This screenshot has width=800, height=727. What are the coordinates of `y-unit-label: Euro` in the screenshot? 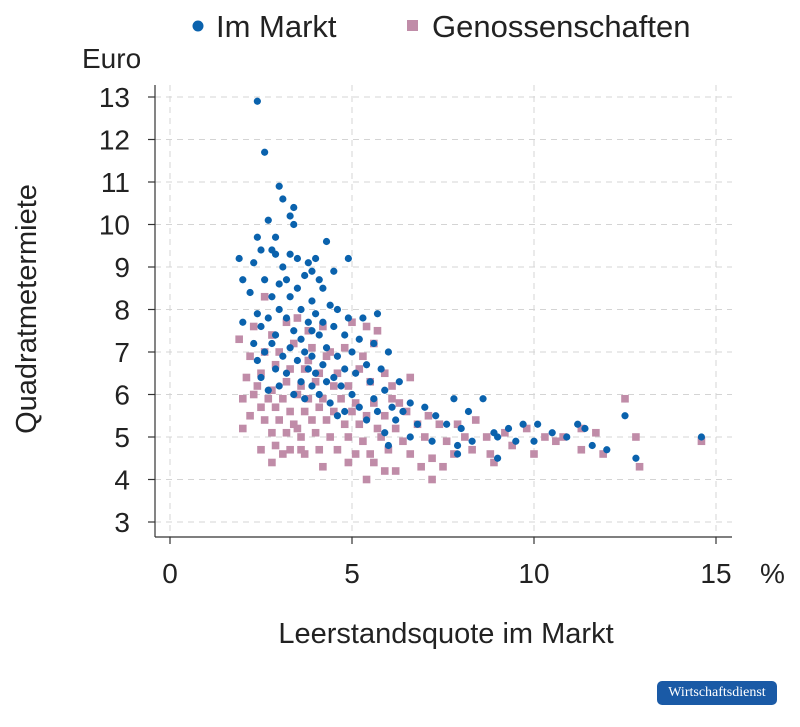 It's located at (111, 58).